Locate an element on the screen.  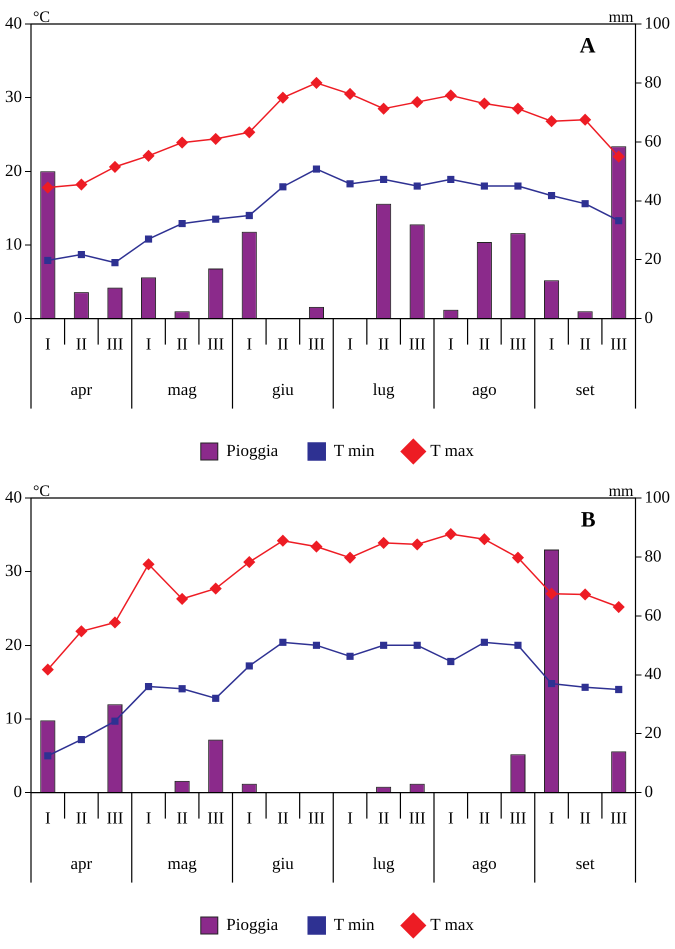
y-axis-title: °C is located at coordinates (41, 17).